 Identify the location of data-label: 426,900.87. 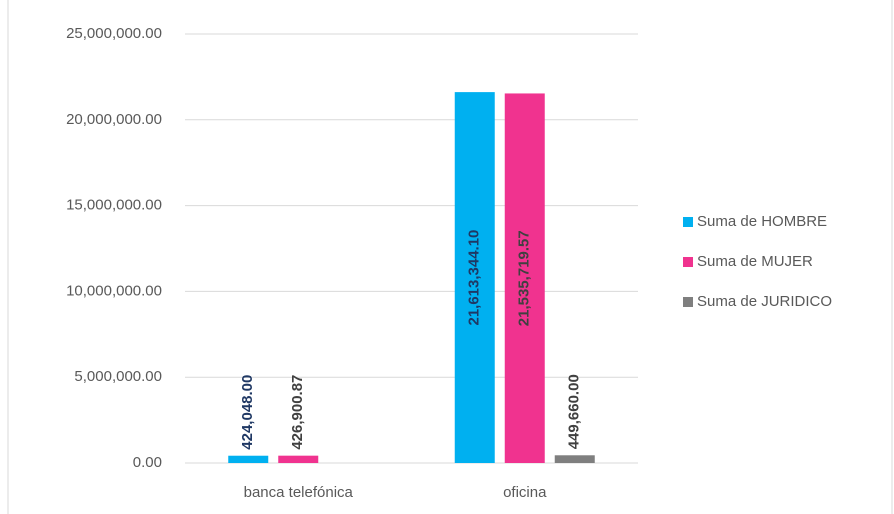
(297, 412).